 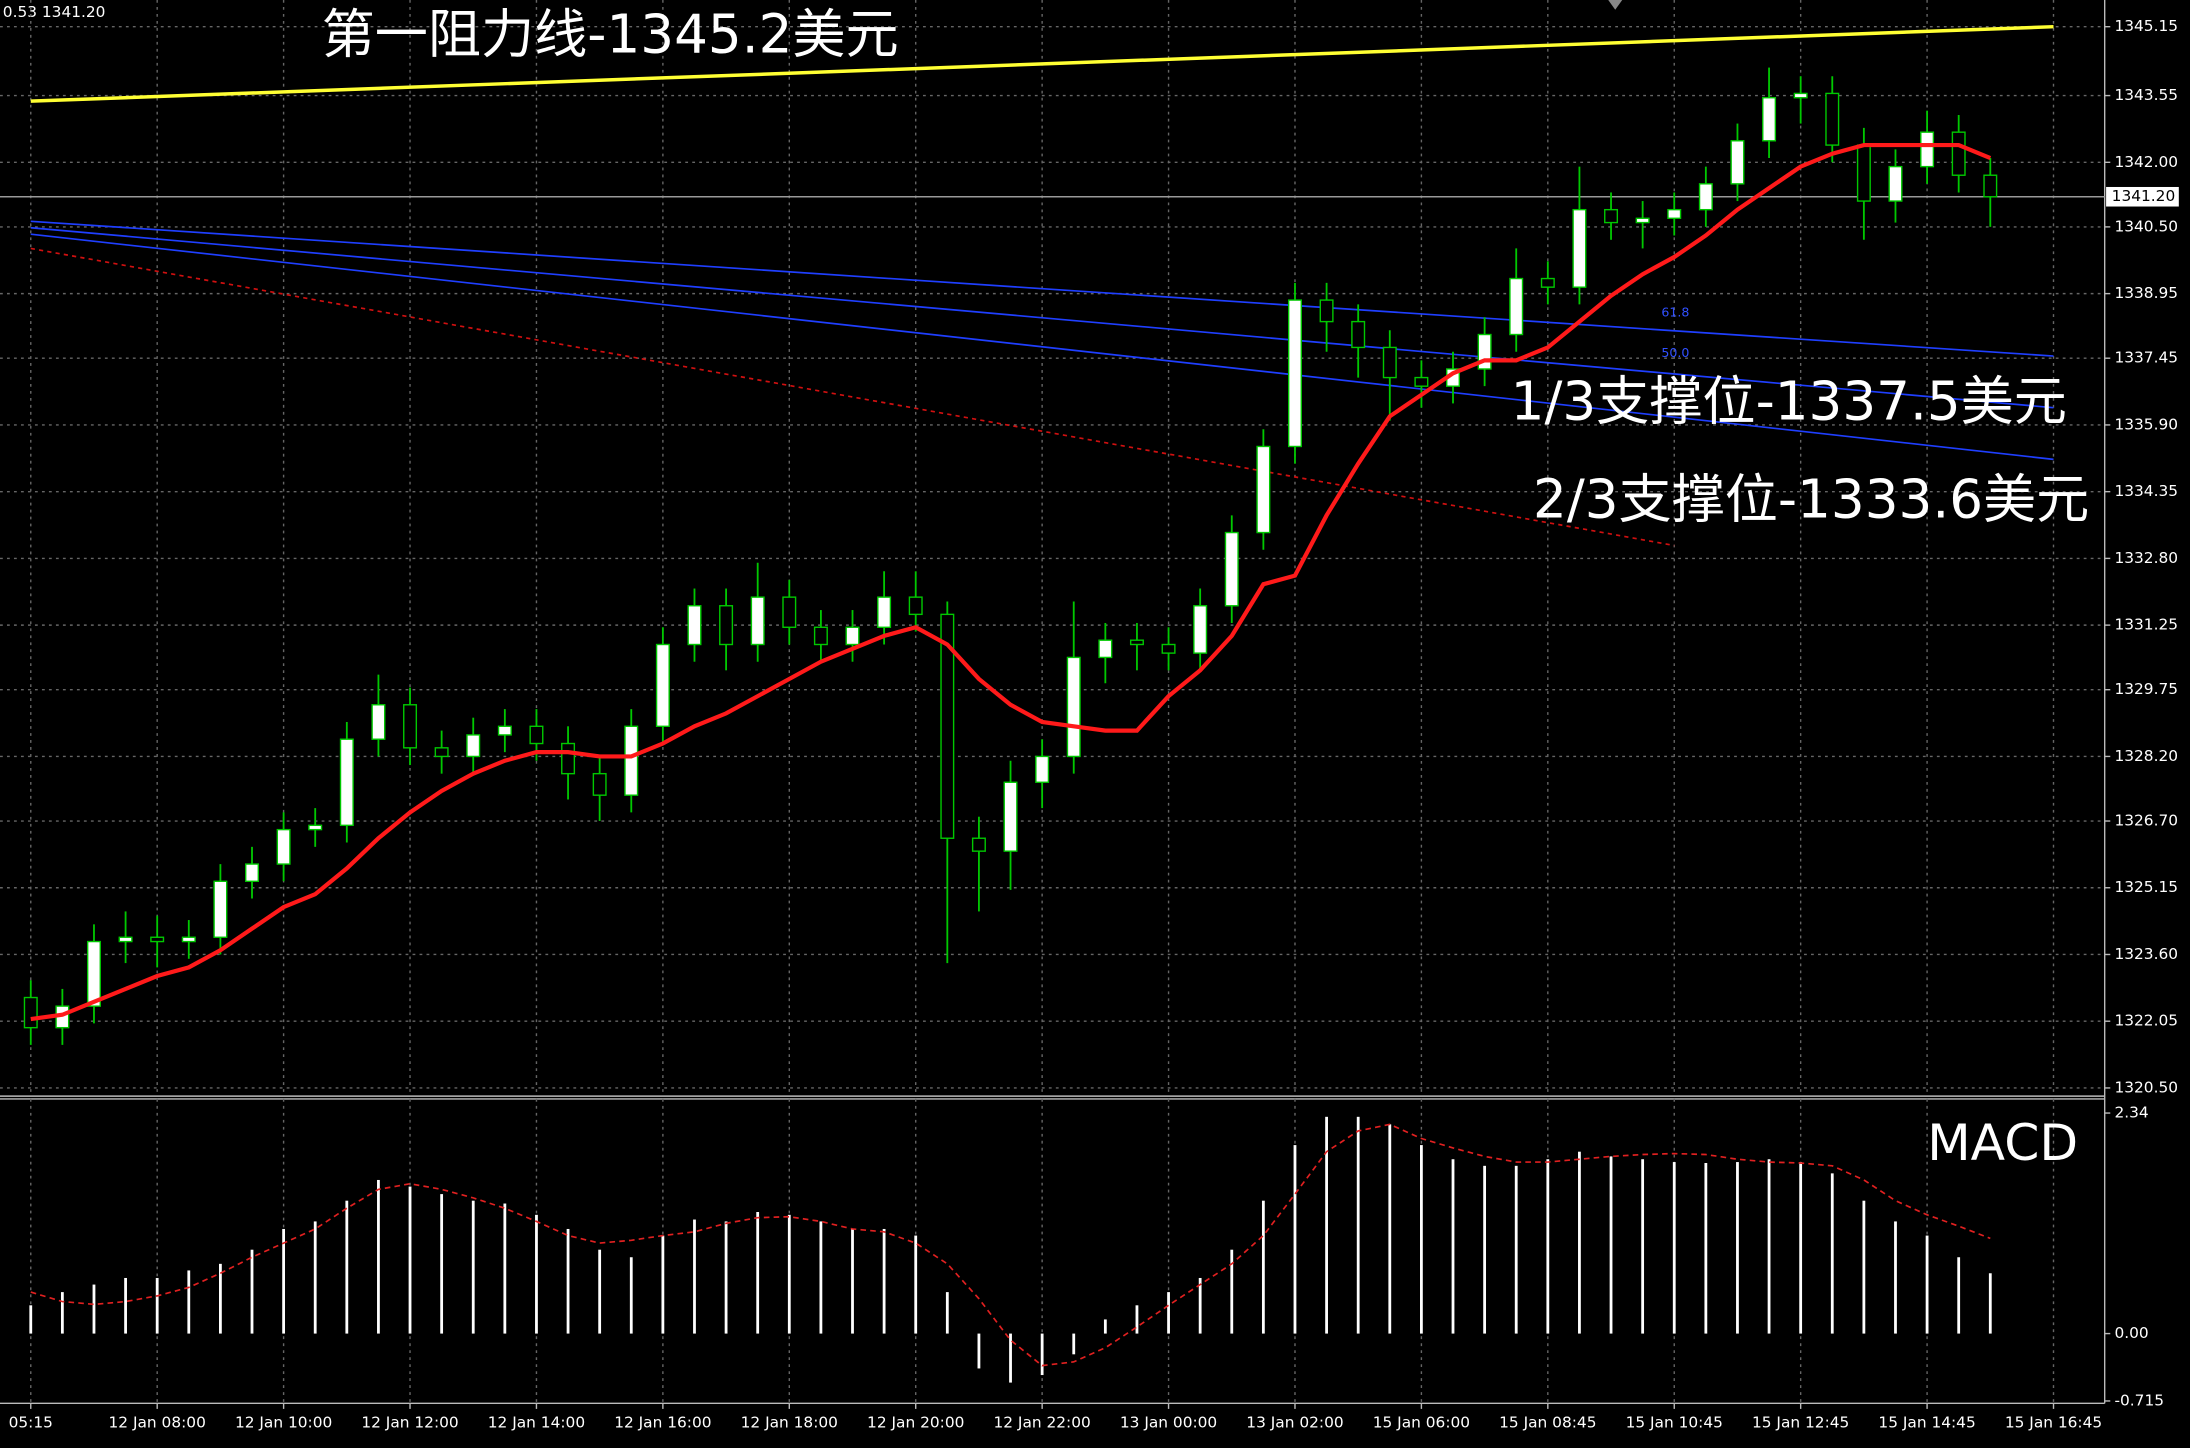 What do you see at coordinates (2146, 162) in the screenshot?
I see `y-tick-label: 1342.00` at bounding box center [2146, 162].